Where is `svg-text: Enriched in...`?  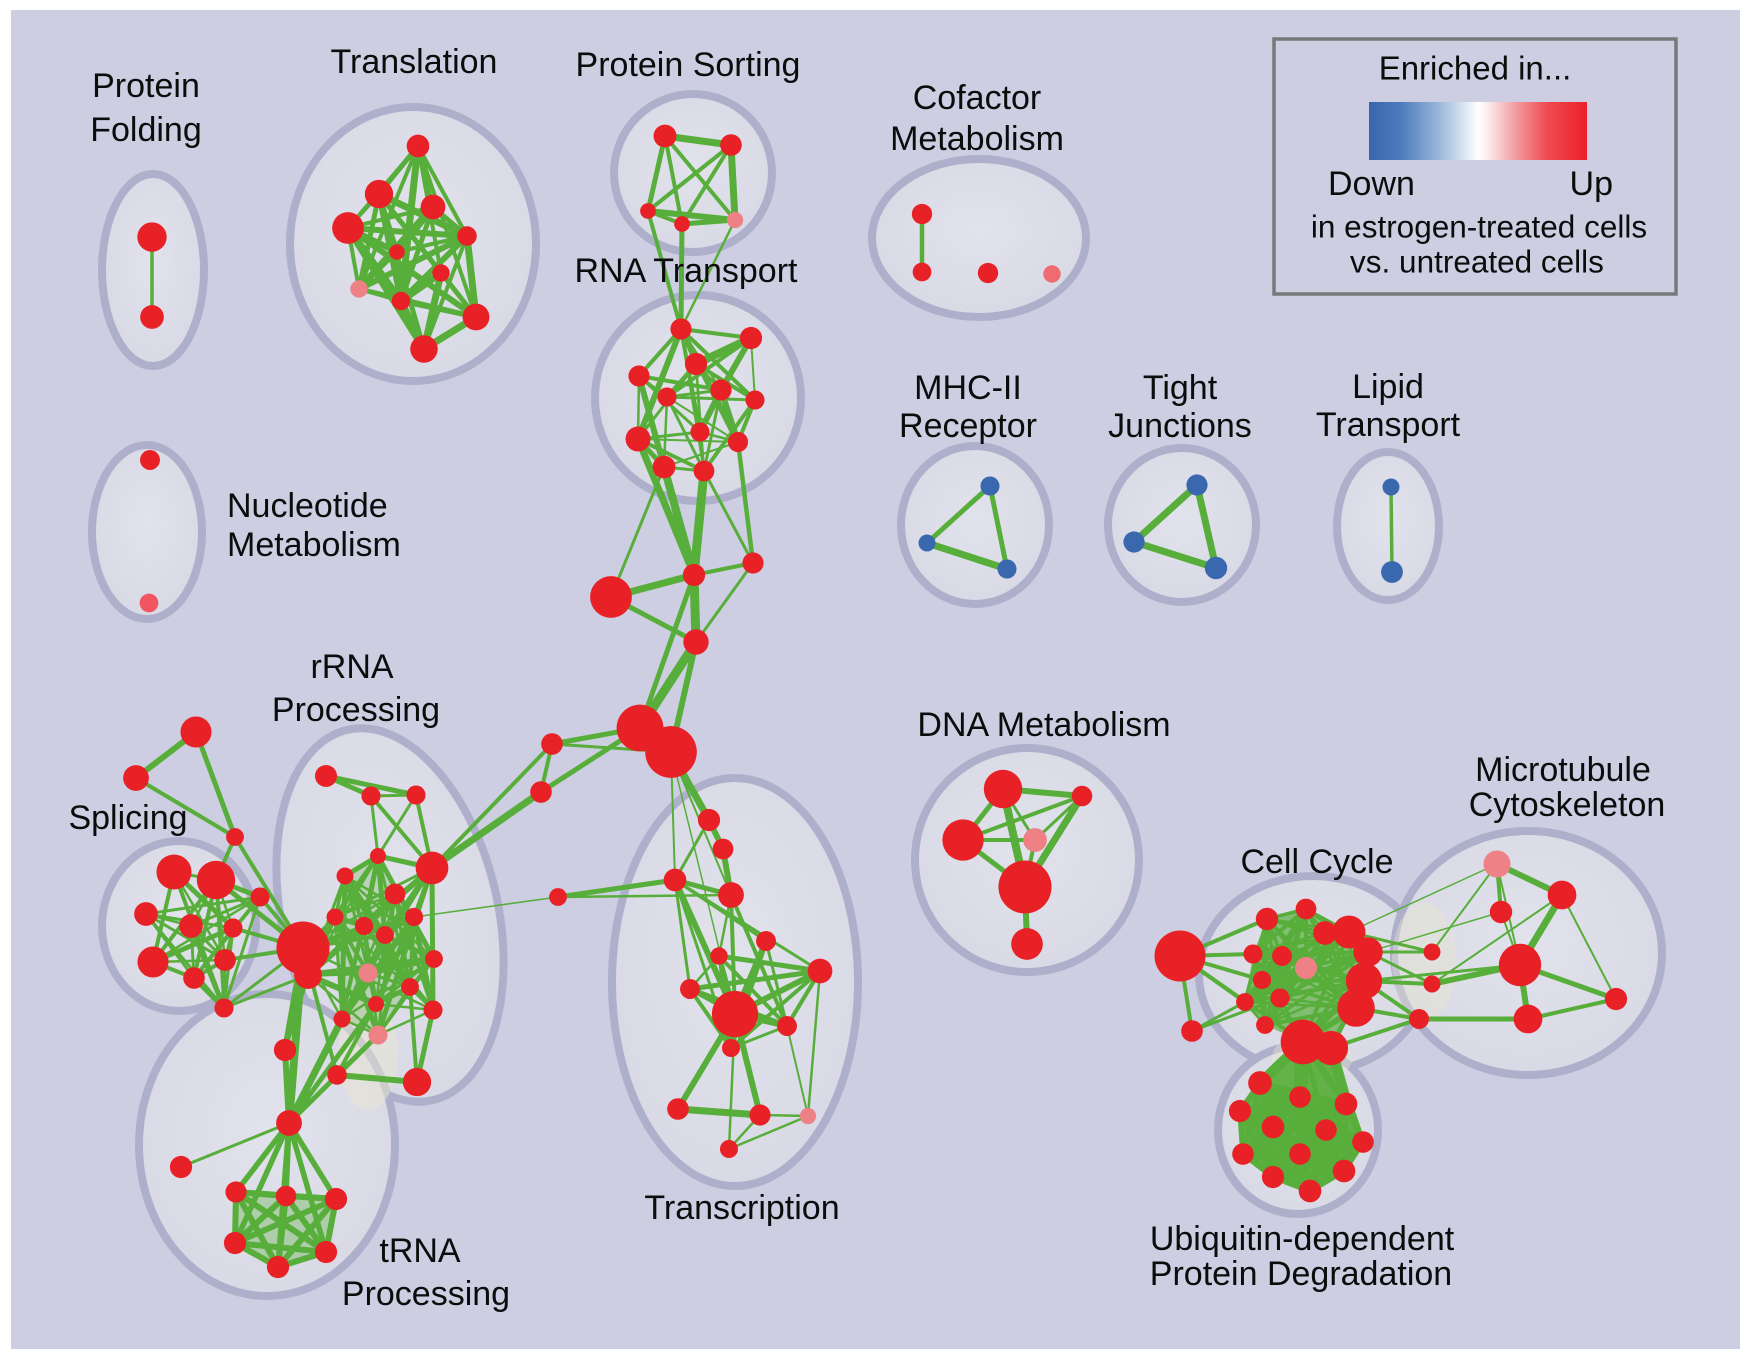
svg-text: Enriched in... is located at coordinates (1475, 68).